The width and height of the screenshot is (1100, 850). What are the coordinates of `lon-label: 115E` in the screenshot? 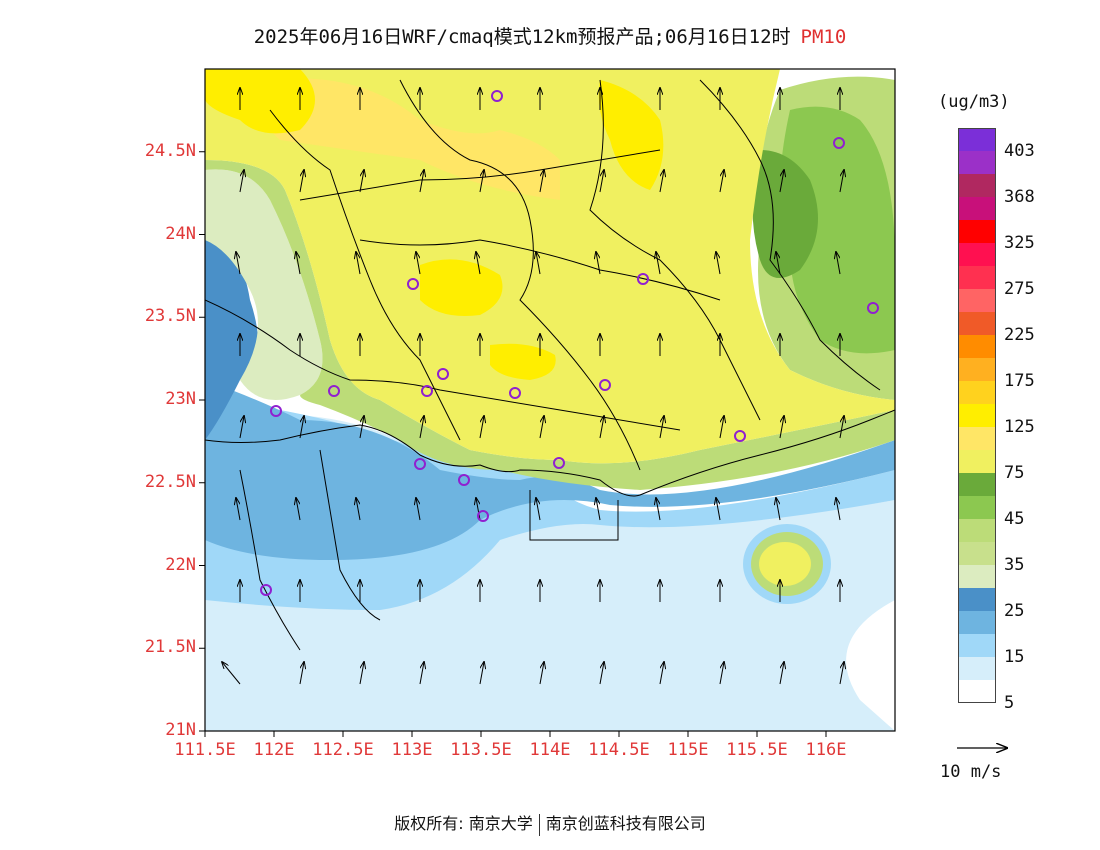 It's located at (688, 750).